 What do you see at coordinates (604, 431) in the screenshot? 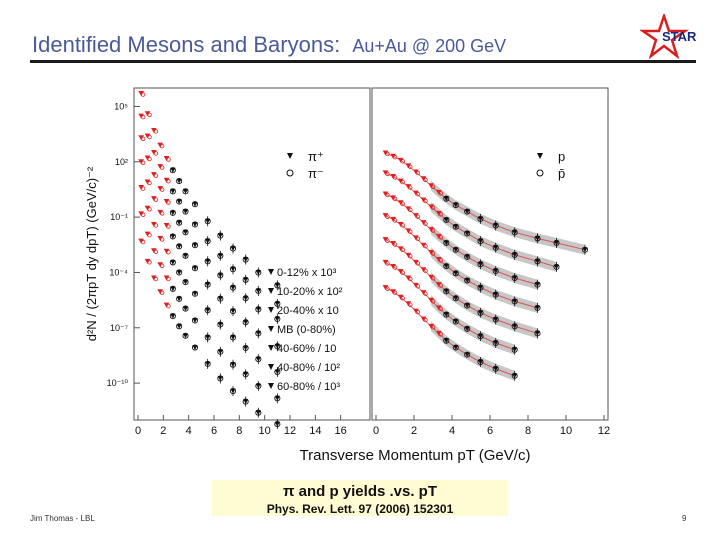
I see `x-tick-label: 12` at bounding box center [604, 431].